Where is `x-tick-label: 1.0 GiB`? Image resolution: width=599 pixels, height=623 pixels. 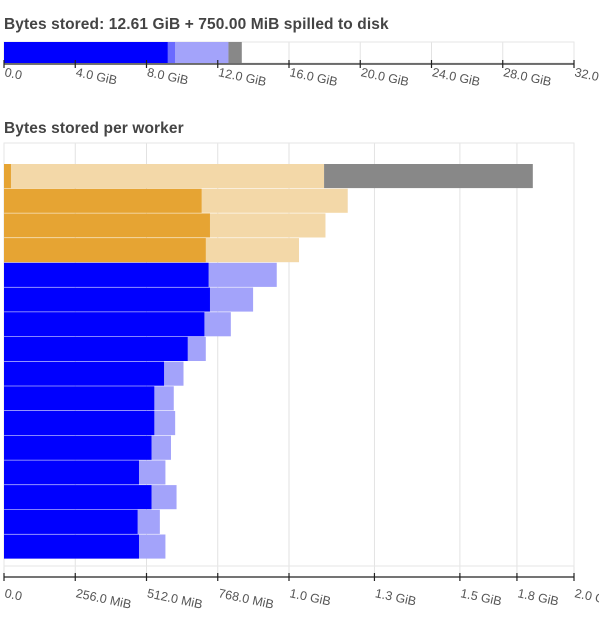
x-tick-label: 1.0 GiB is located at coordinates (310, 597).